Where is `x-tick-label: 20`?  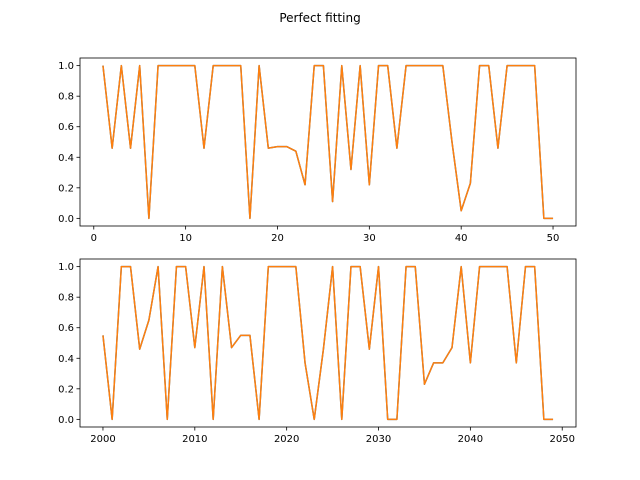
x-tick-label: 20 is located at coordinates (277, 238).